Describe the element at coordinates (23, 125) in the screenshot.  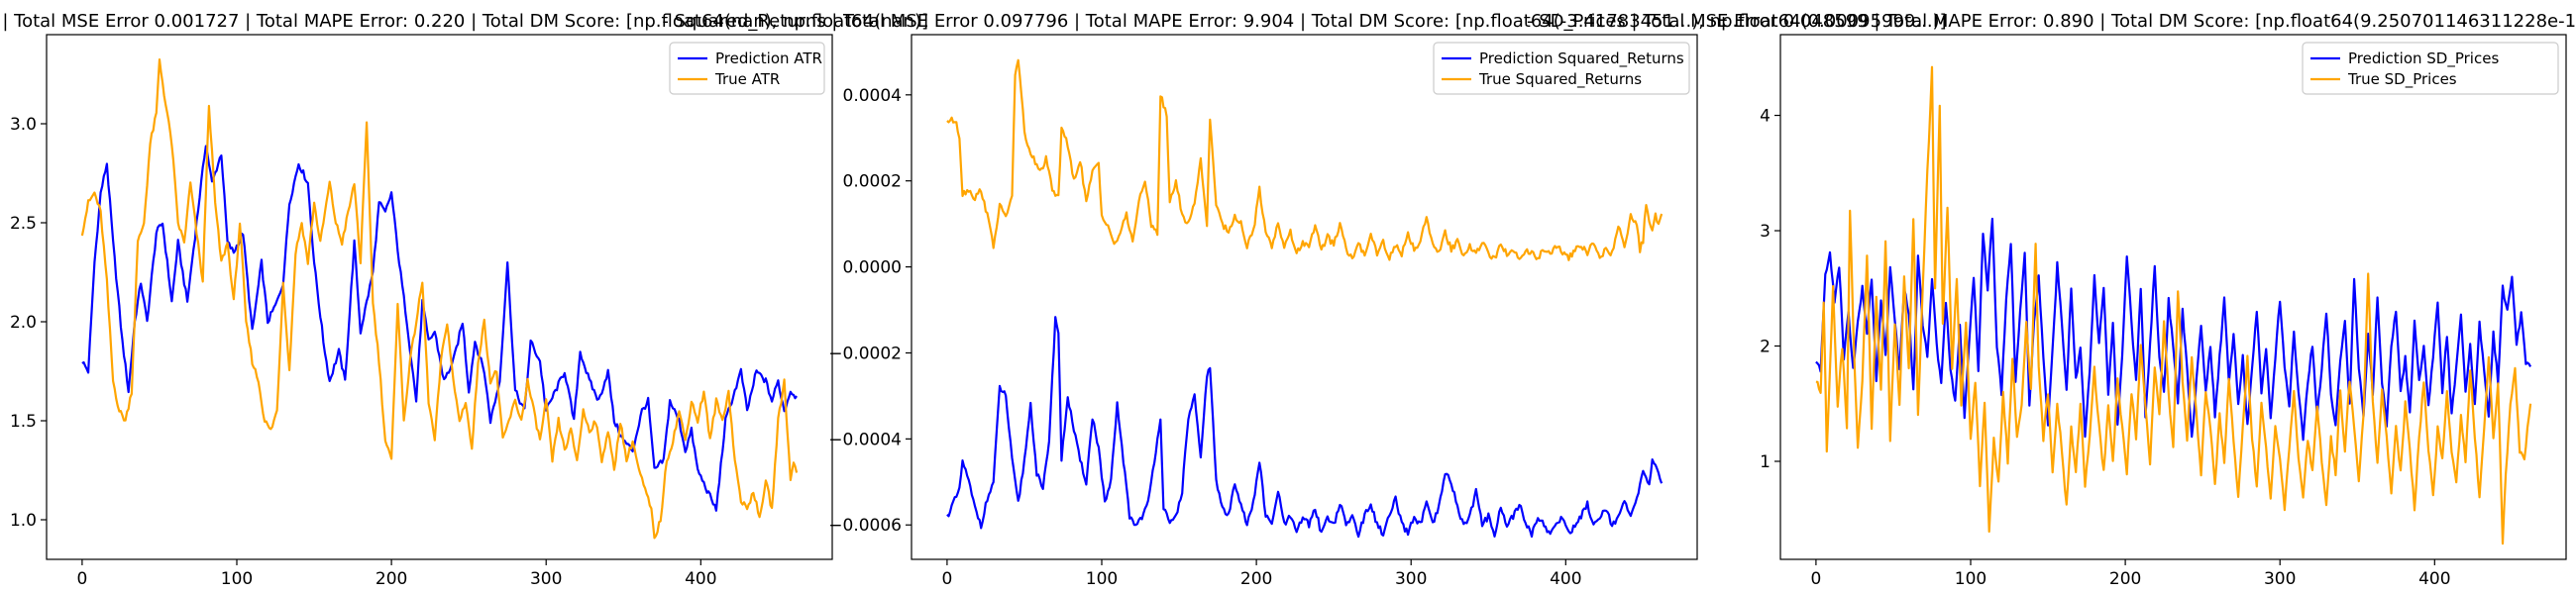
I see `y-tick-label: 3.0` at that location.